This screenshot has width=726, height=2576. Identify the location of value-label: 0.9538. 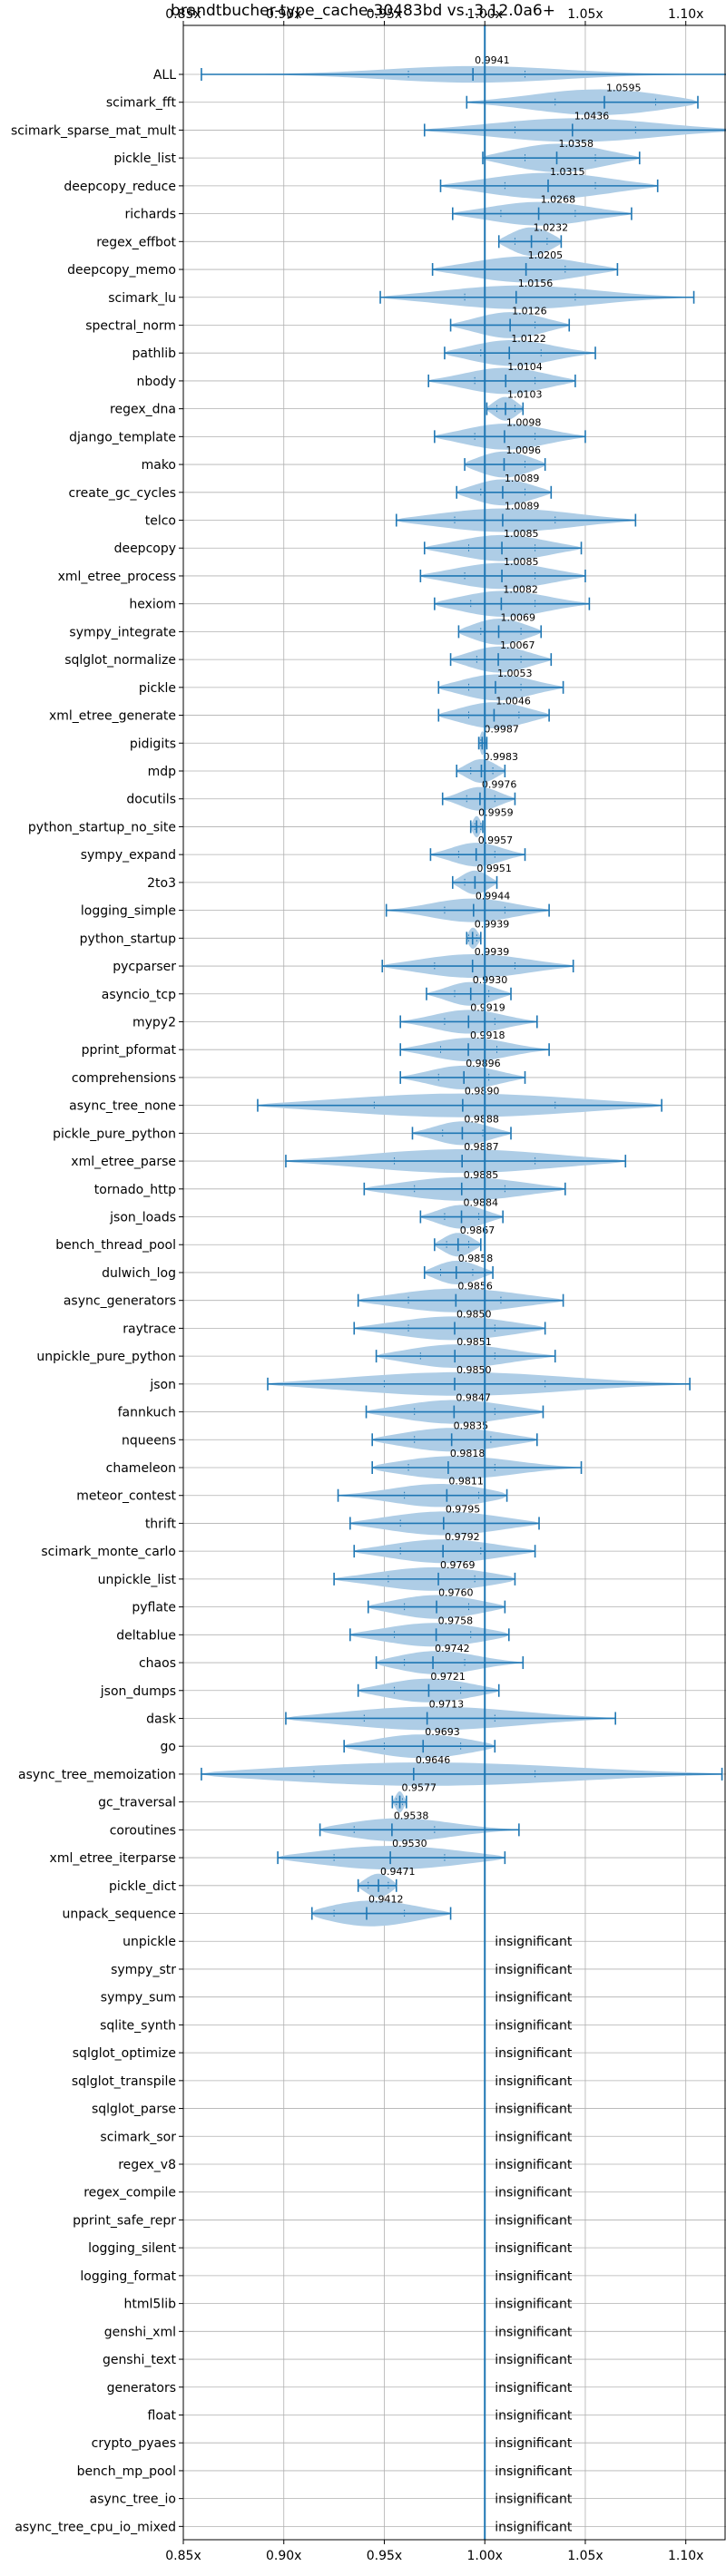
(411, 1815).